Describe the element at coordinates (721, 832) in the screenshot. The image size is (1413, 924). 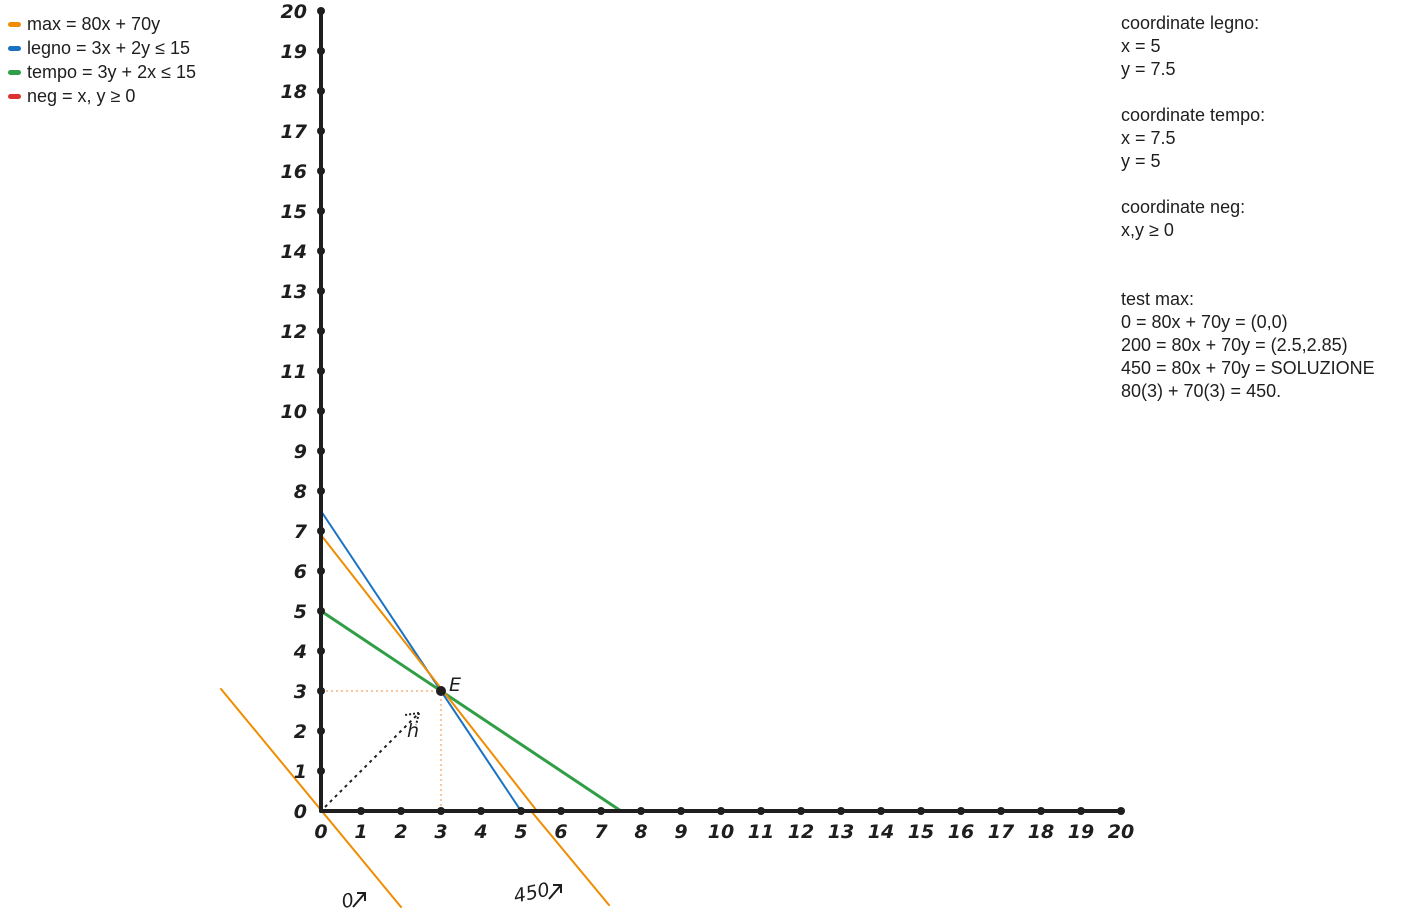
I see `x-tick-label: 10` at that location.